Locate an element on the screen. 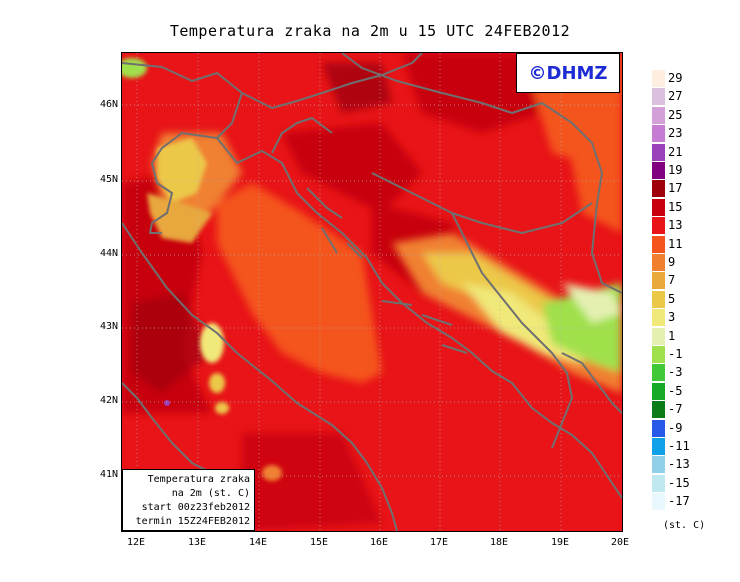 Image resolution: width=740 pixels, height=582 pixels. lon-tick-19e: 19E is located at coordinates (560, 542).